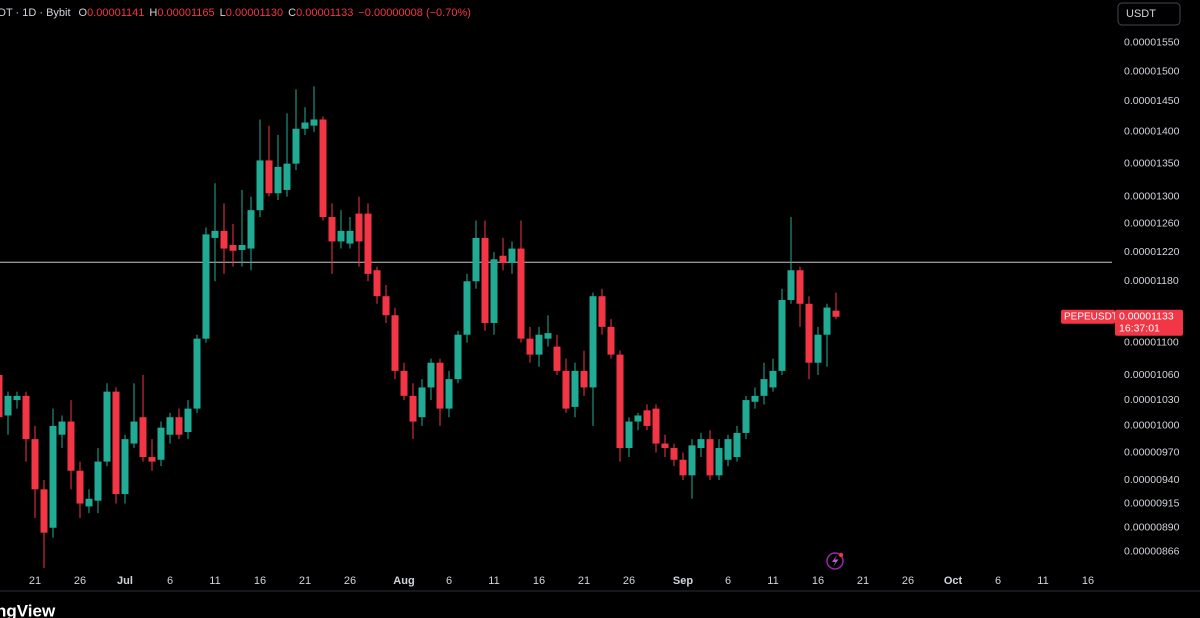 The image size is (1200, 618). Describe the element at coordinates (1152, 480) in the screenshot. I see `y-tick-label: 0.00000940` at that location.